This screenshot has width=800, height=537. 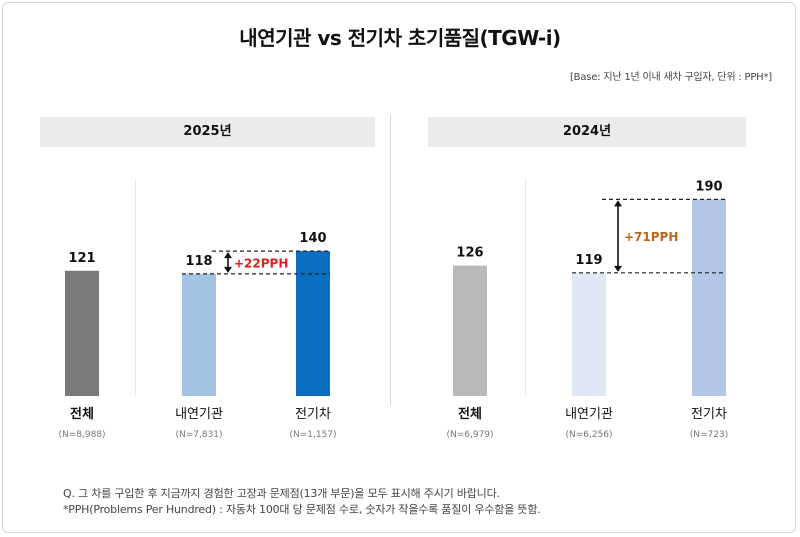 I want to click on sample-size-2024-ice: (N=6,256), so click(x=588, y=435).